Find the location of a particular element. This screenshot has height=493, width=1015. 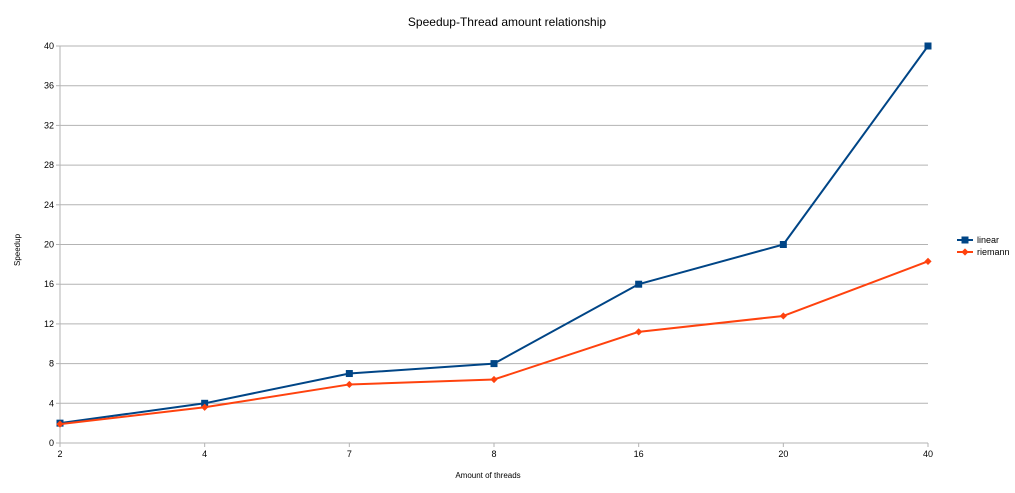

y-tick-label: 40 is located at coordinates (49, 46).